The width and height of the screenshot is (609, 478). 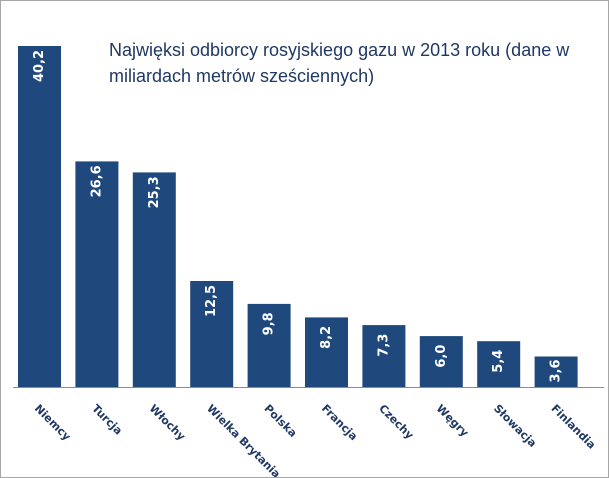 I want to click on x-tick-label: Finlandia, so click(x=573, y=427).